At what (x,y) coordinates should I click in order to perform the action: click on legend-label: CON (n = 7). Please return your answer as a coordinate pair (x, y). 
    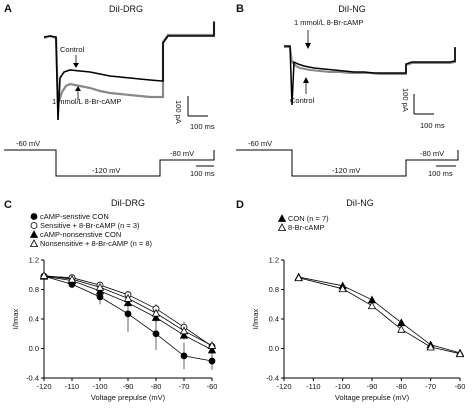
    Looking at the image, I should click on (308, 218).